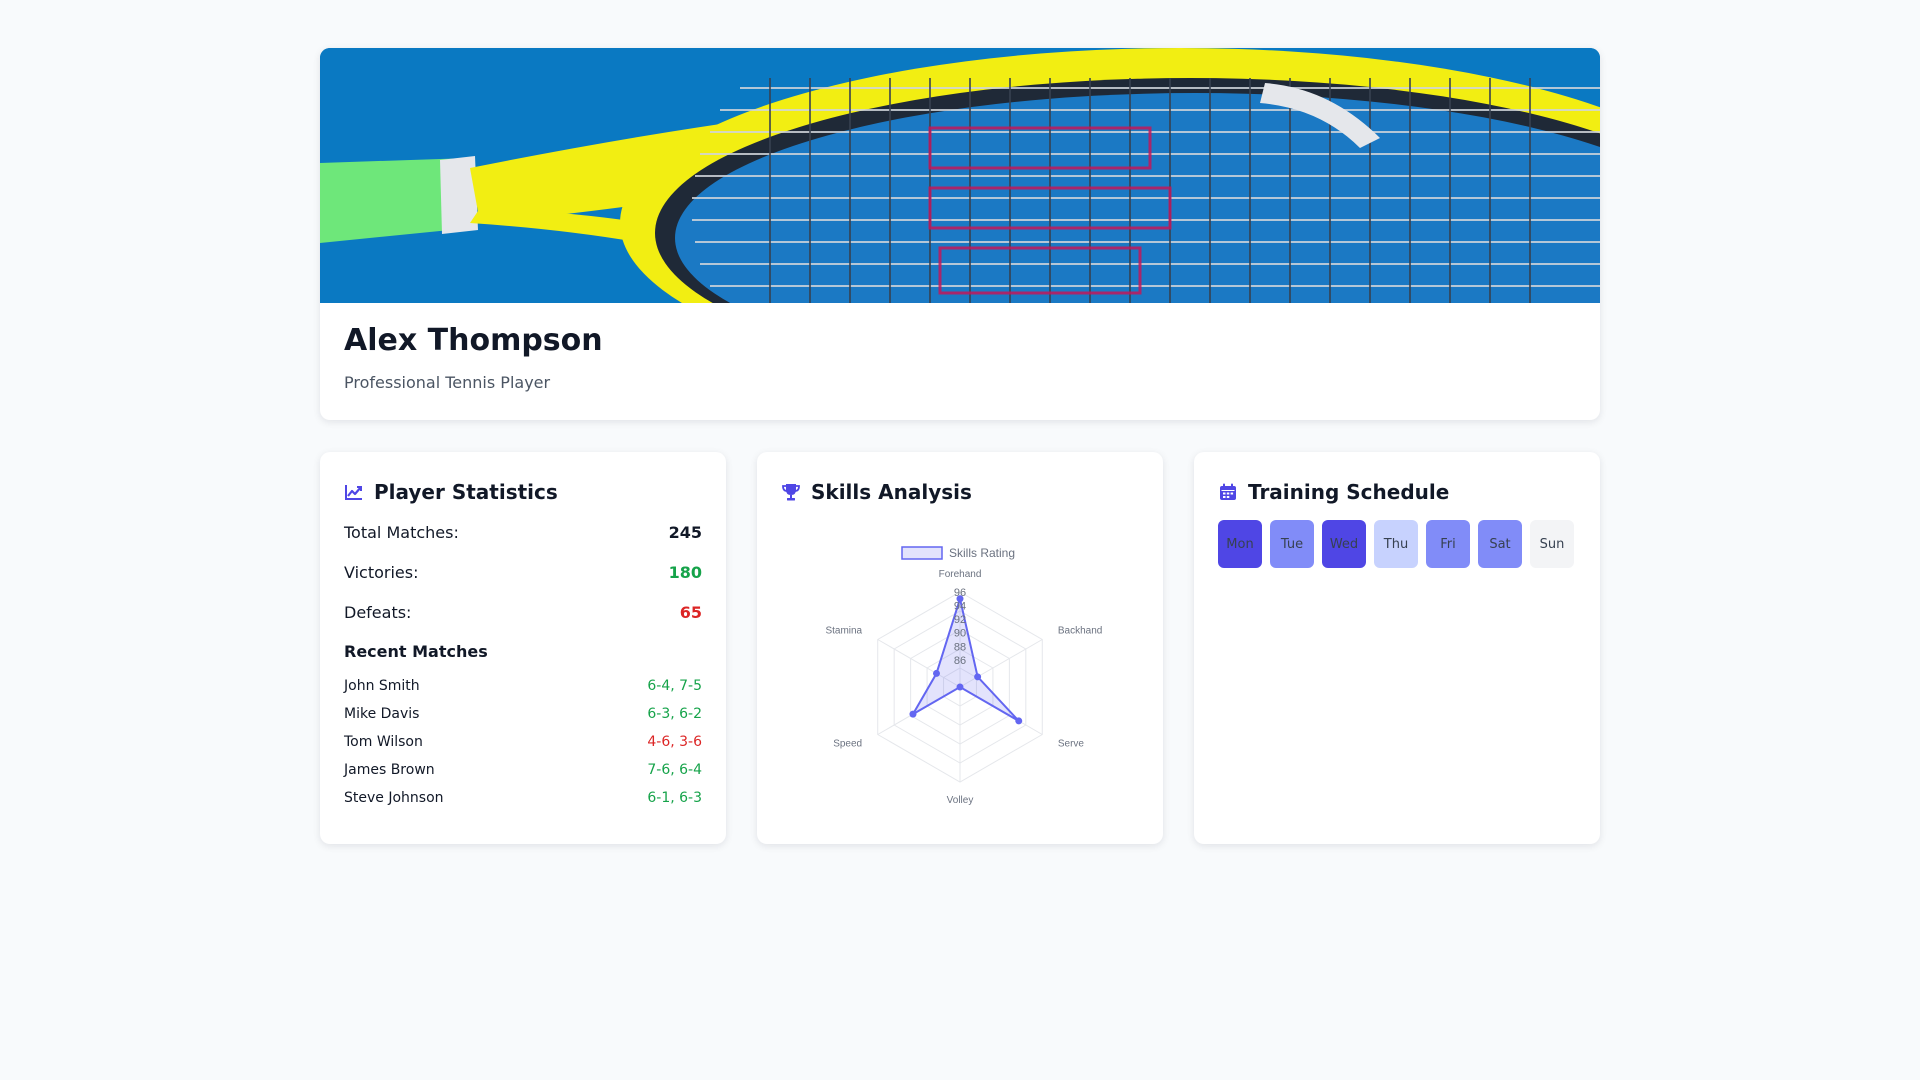 This screenshot has height=1080, width=1920. I want to click on day-label: Sun, so click(1552, 544).